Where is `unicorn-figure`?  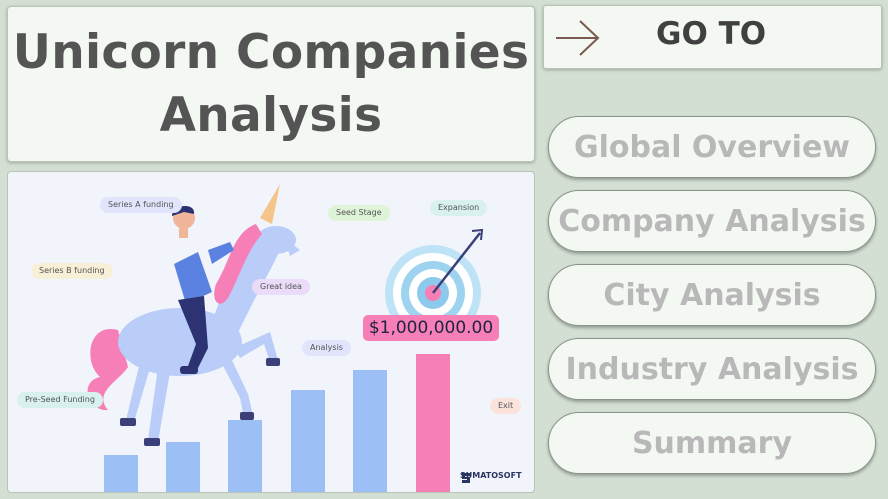 unicorn-figure is located at coordinates (193, 315).